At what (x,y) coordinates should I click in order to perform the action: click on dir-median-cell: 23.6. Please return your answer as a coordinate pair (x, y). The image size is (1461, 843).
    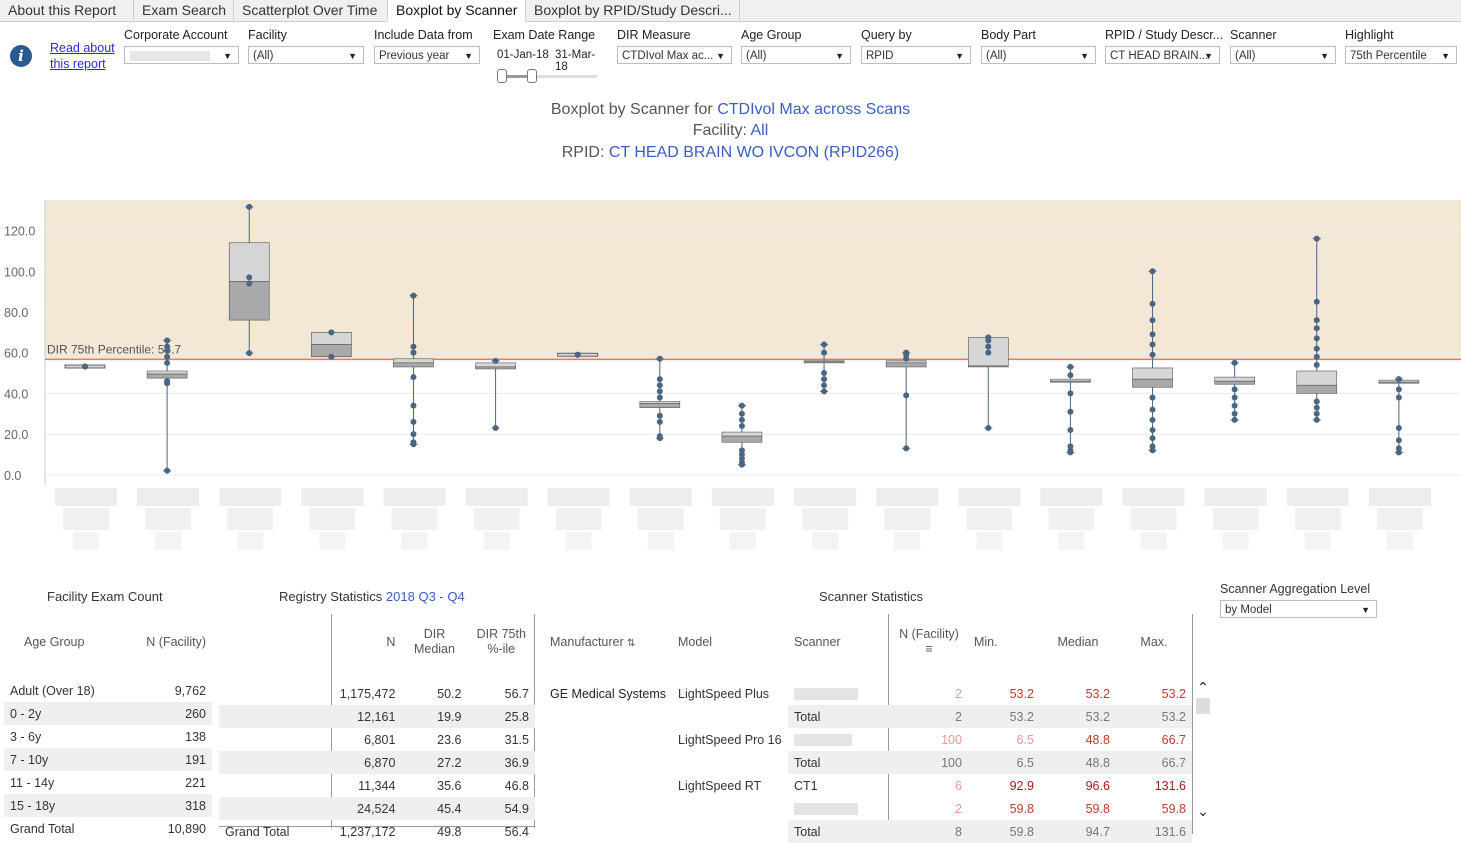
    Looking at the image, I should click on (449, 739).